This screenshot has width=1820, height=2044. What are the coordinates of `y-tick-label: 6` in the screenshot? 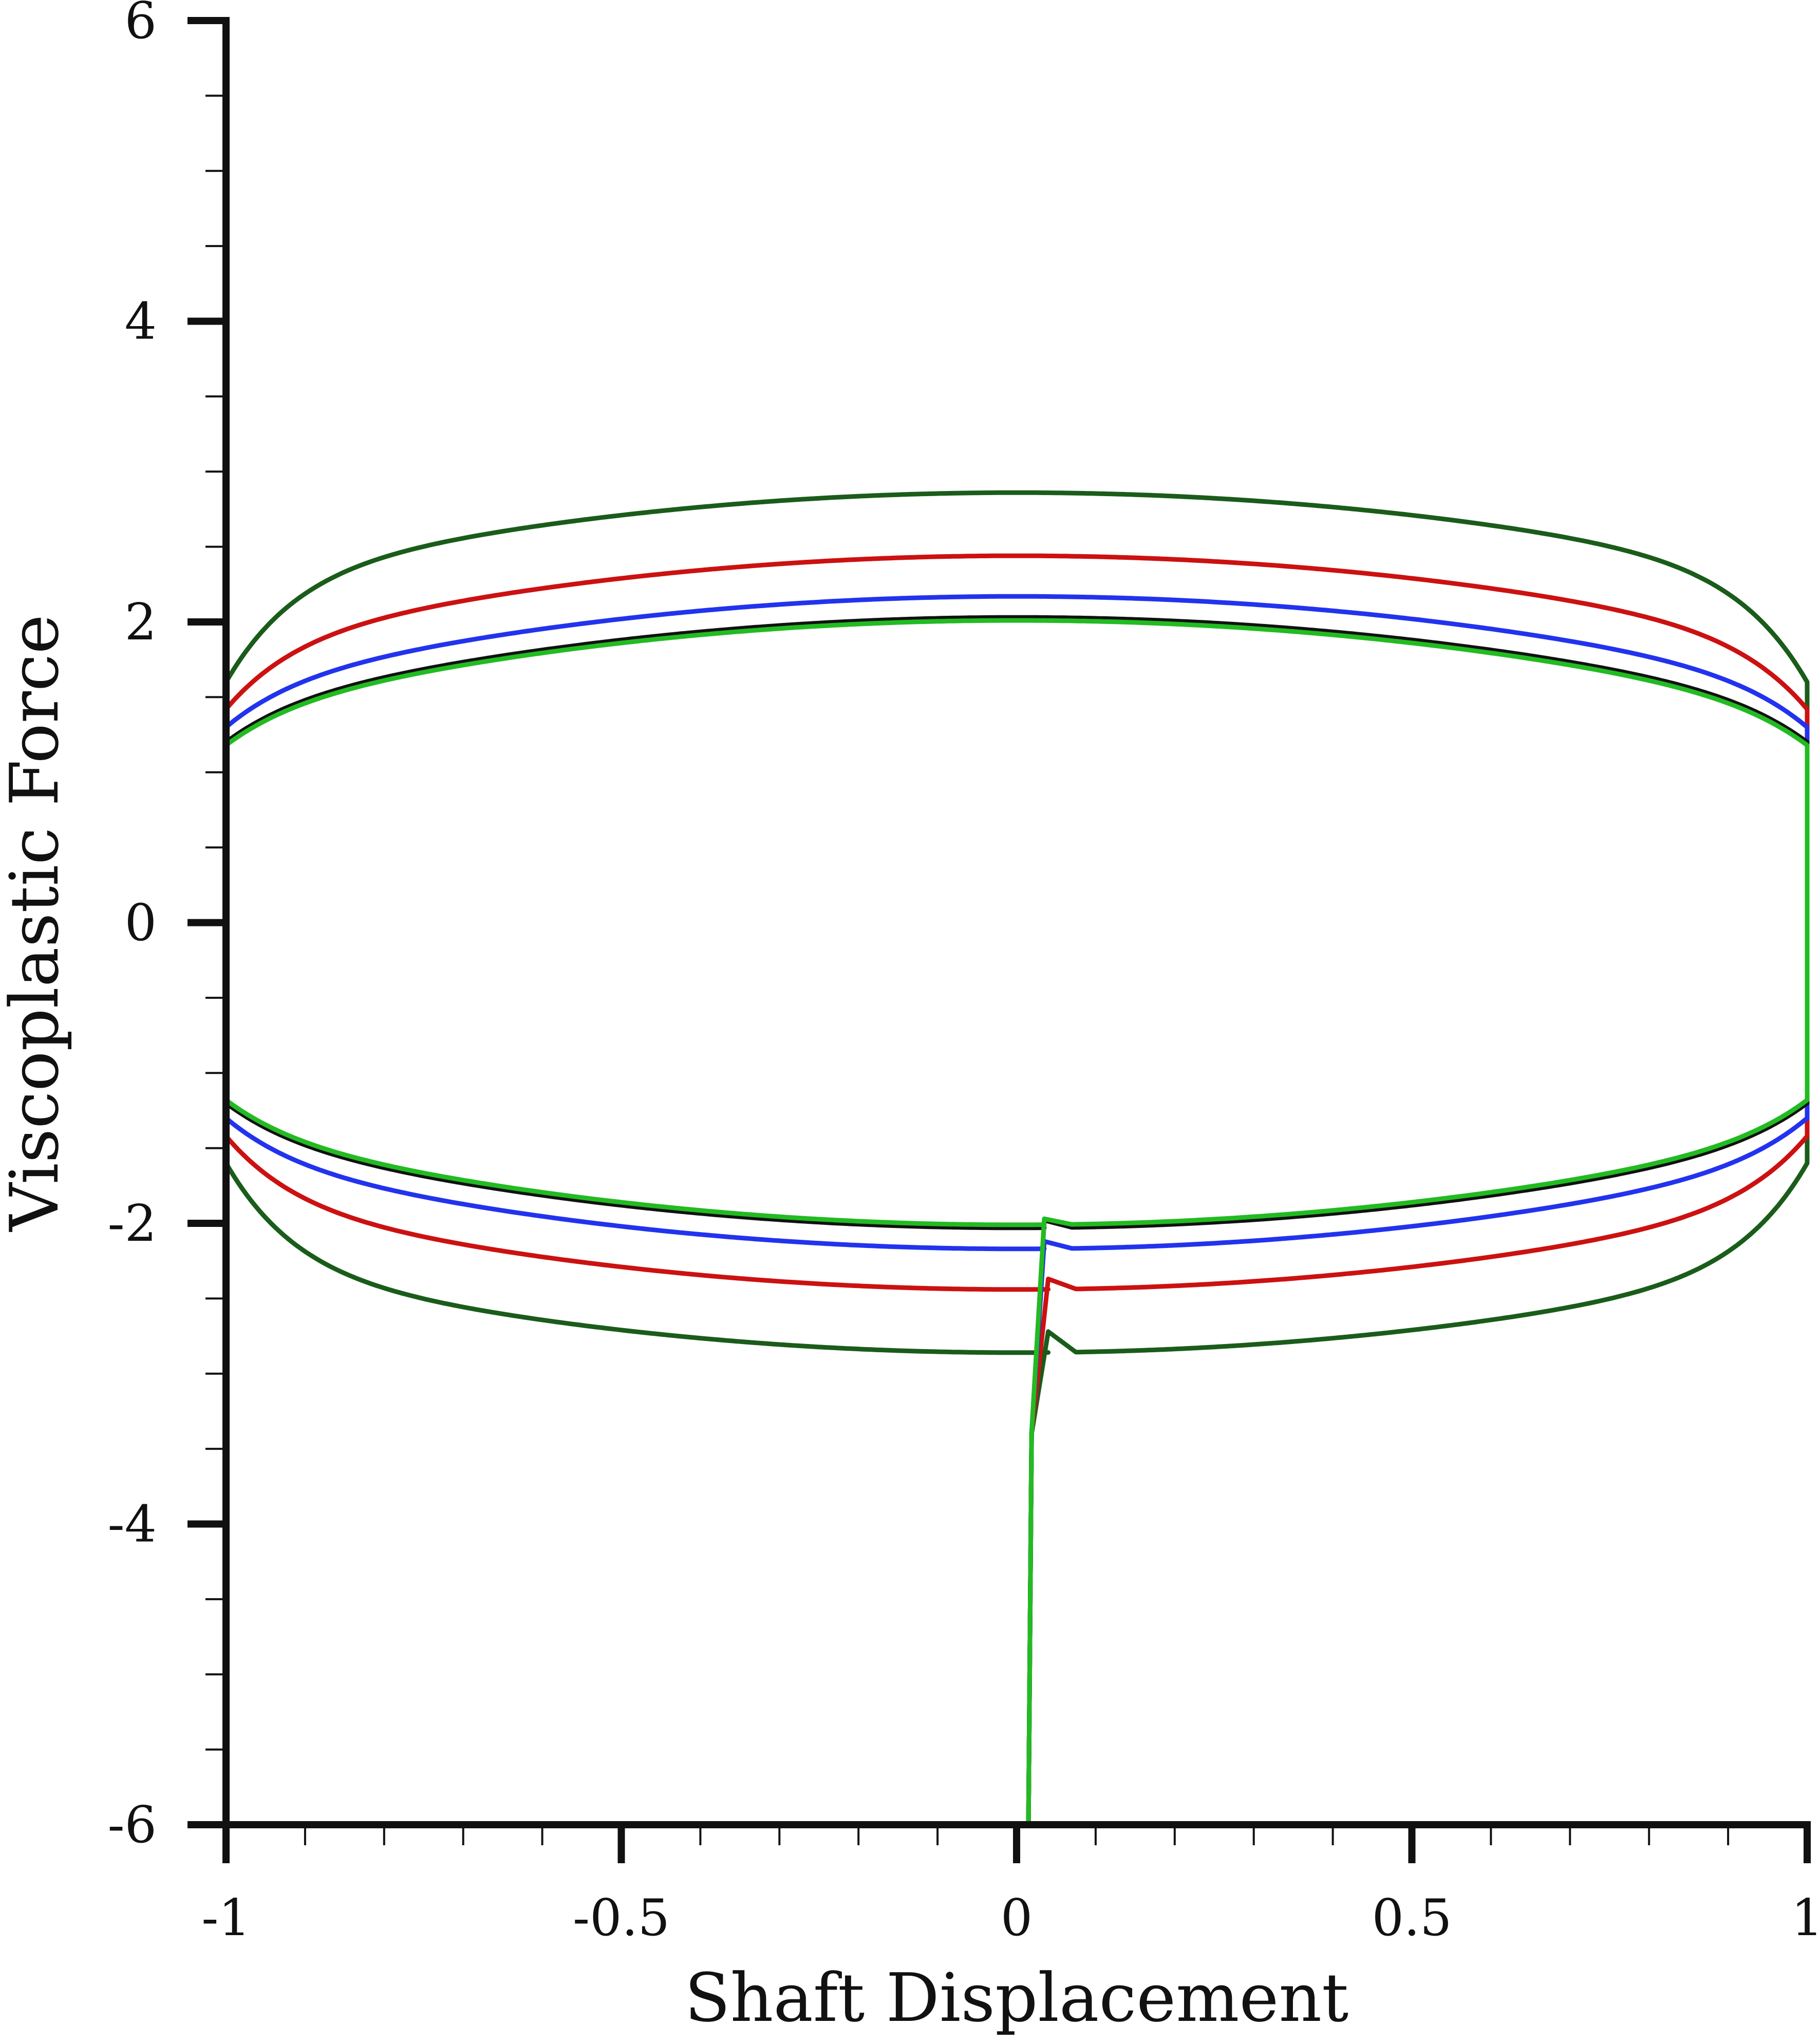 It's located at (141, 25).